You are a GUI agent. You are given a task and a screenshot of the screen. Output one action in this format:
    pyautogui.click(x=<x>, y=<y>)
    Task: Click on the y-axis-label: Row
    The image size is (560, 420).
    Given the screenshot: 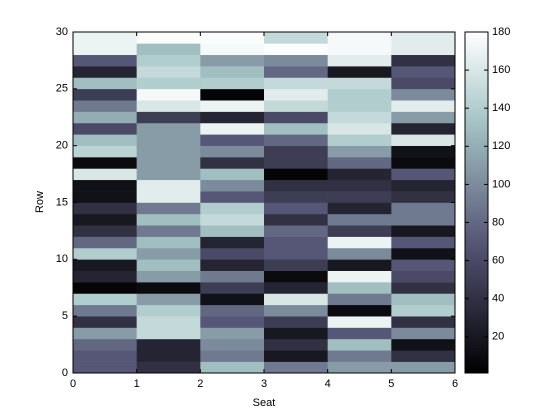 What is the action you would take?
    pyautogui.click(x=40, y=202)
    